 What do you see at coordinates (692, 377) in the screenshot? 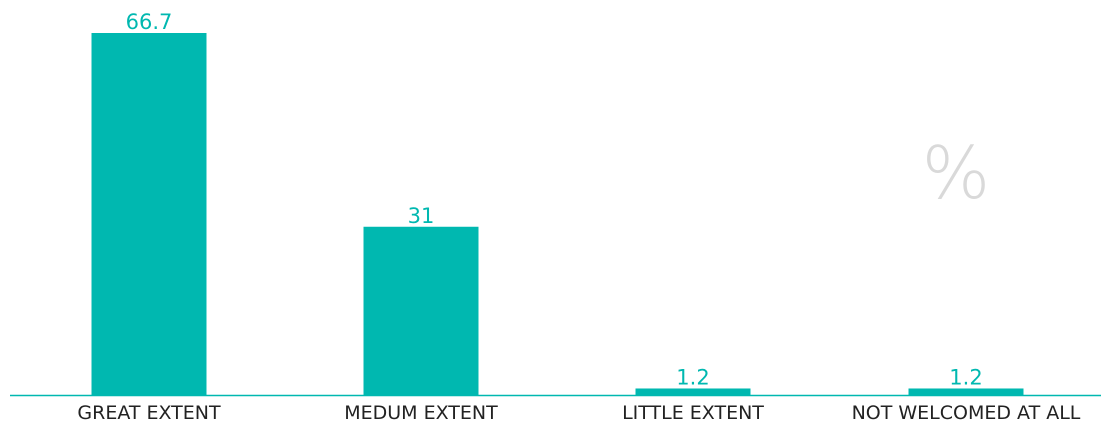
I see `value-label-3: 1.2` at bounding box center [692, 377].